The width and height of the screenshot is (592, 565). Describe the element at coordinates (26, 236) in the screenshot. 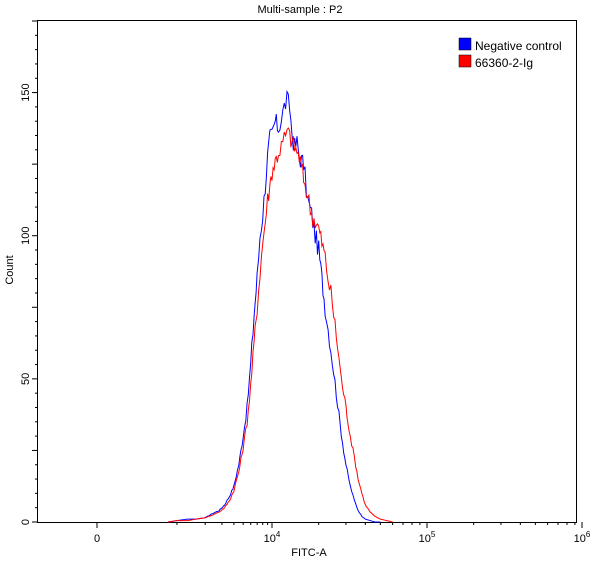

I see `y-tick-label: 100` at that location.